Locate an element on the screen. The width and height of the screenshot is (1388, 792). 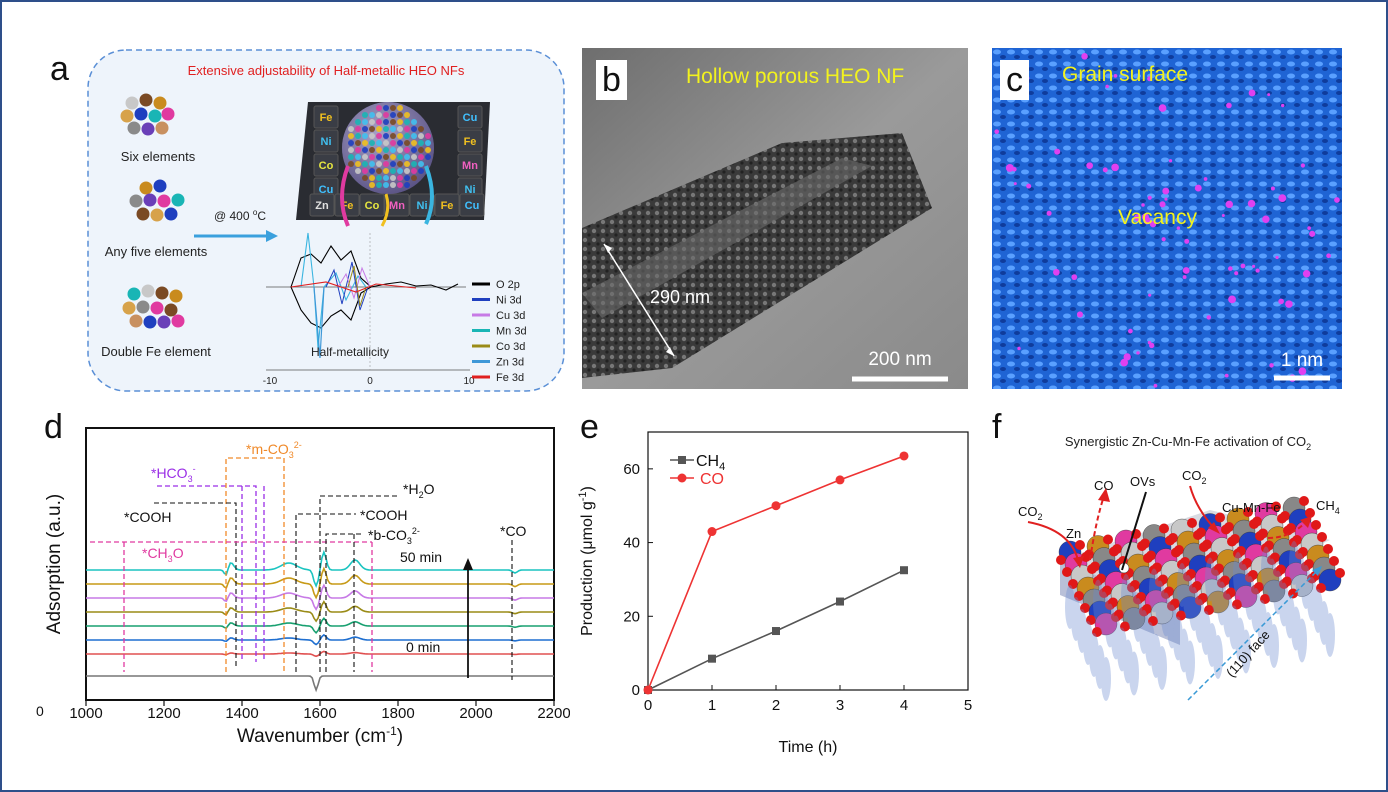
svg-text: *m-CO32- is located at coordinates (274, 450).